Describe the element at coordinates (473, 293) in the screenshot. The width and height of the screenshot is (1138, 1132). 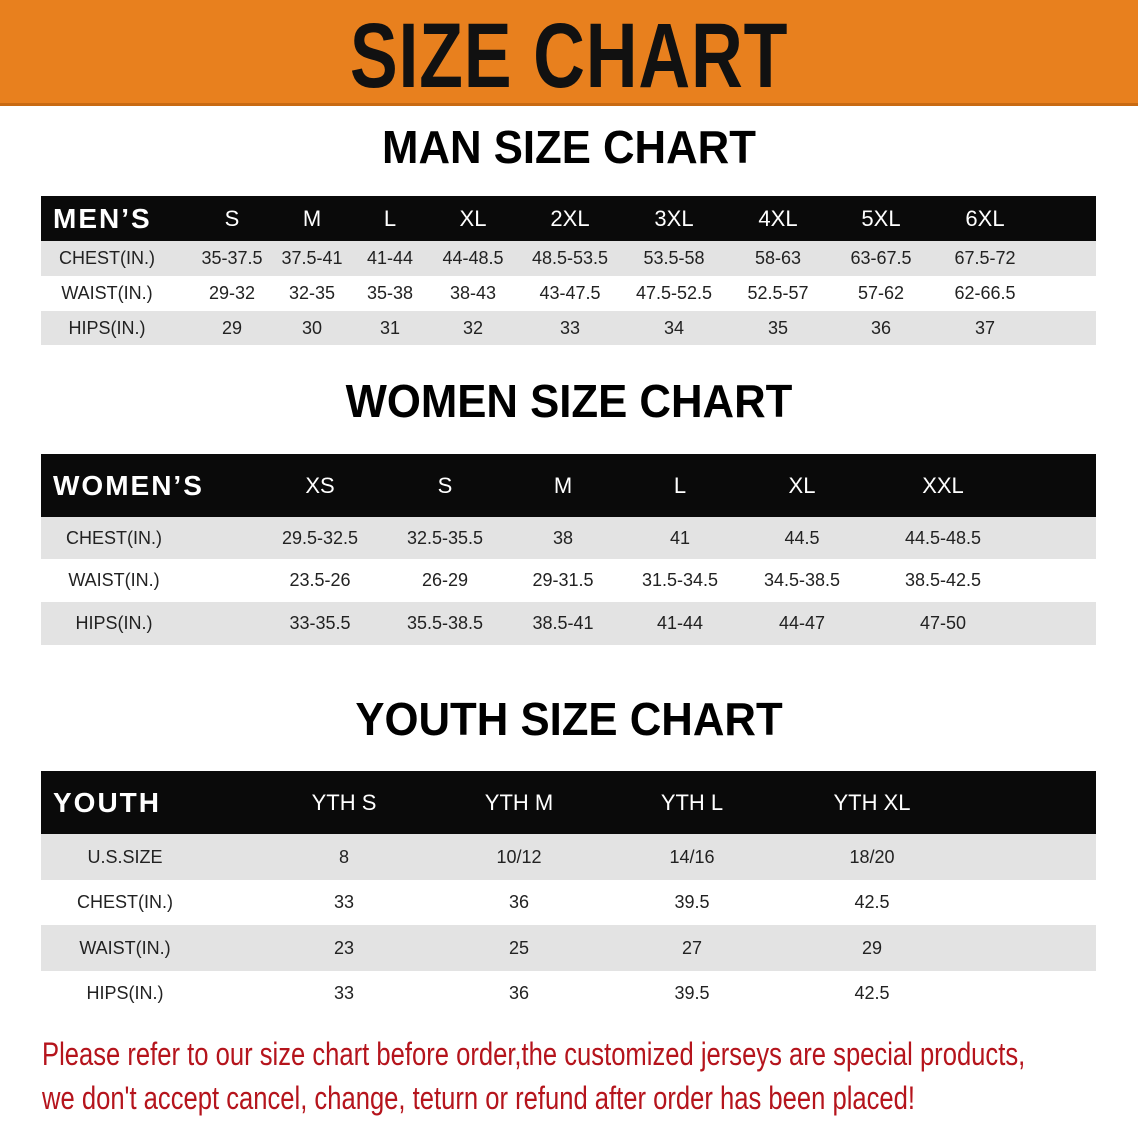
I see `measurement-value: 38-43` at that location.